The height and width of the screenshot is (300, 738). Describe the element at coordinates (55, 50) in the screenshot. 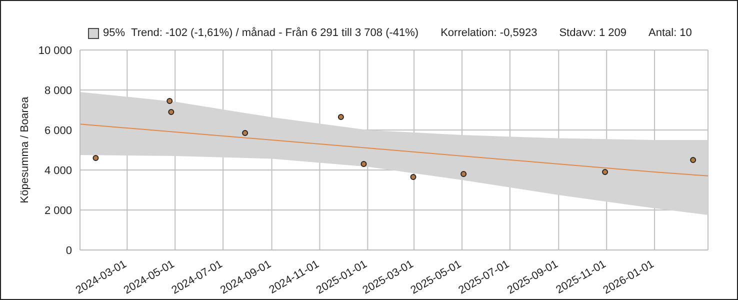

I see `y-tick-label: 10 000` at that location.